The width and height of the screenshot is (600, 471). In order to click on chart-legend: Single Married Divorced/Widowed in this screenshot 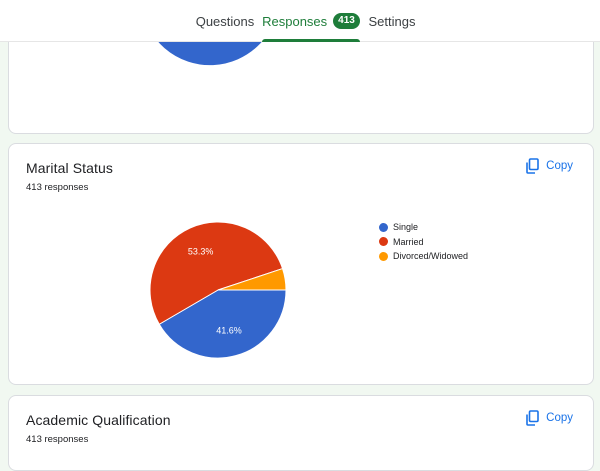, I will do `click(423, 242)`.